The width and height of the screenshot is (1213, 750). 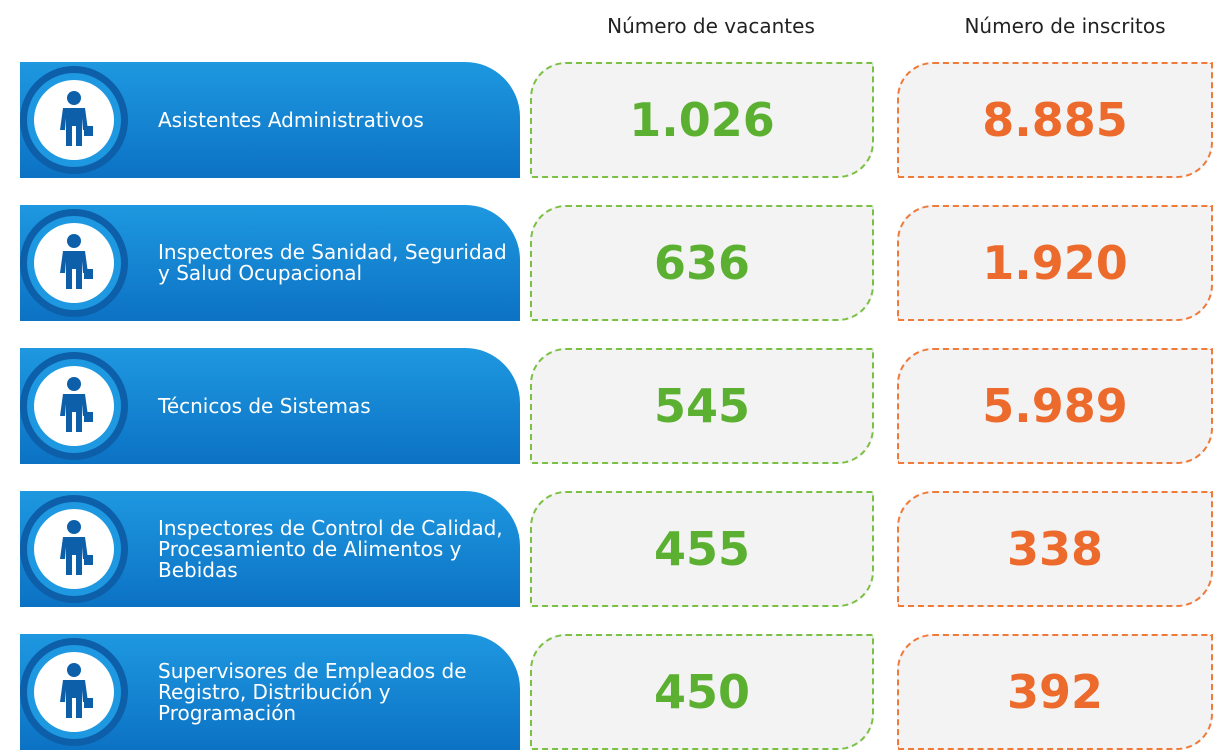 What do you see at coordinates (1055, 263) in the screenshot?
I see `applicants-value: 1.920` at bounding box center [1055, 263].